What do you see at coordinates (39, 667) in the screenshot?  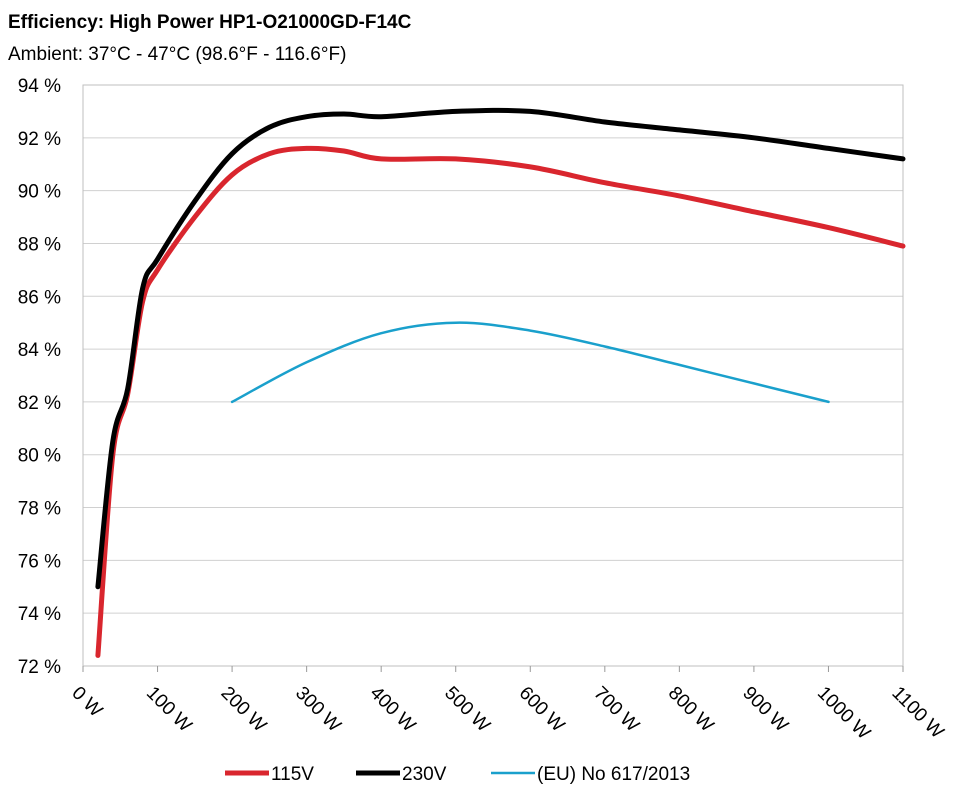 I see `y-tick-label: 72 %` at bounding box center [39, 667].